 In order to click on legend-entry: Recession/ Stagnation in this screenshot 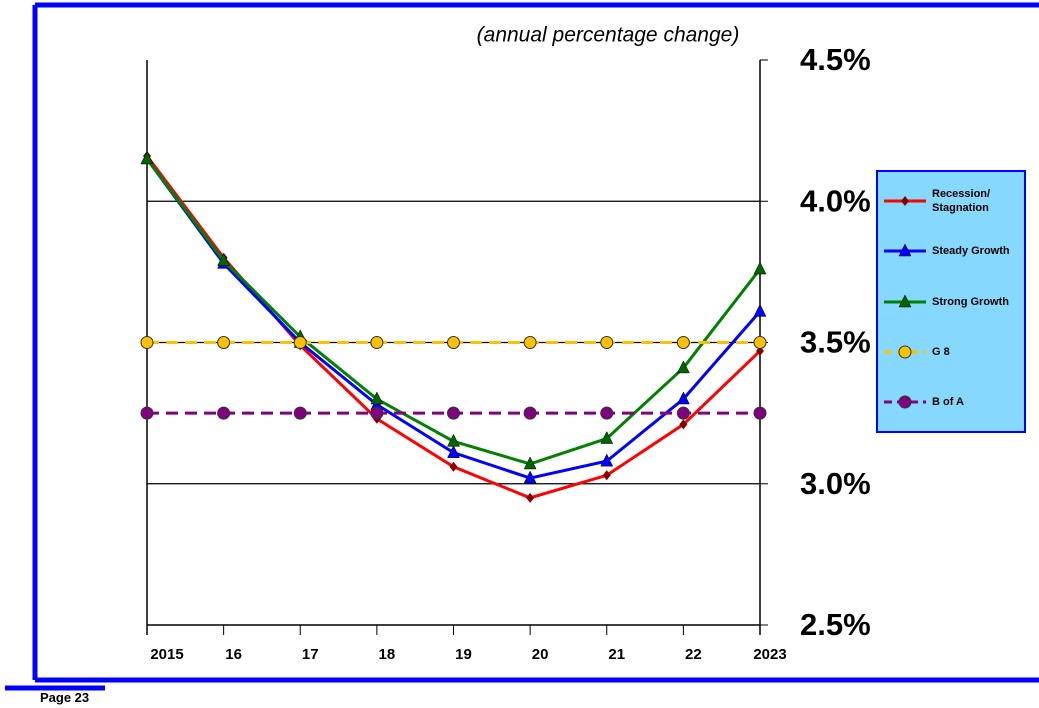, I will do `click(951, 201)`.